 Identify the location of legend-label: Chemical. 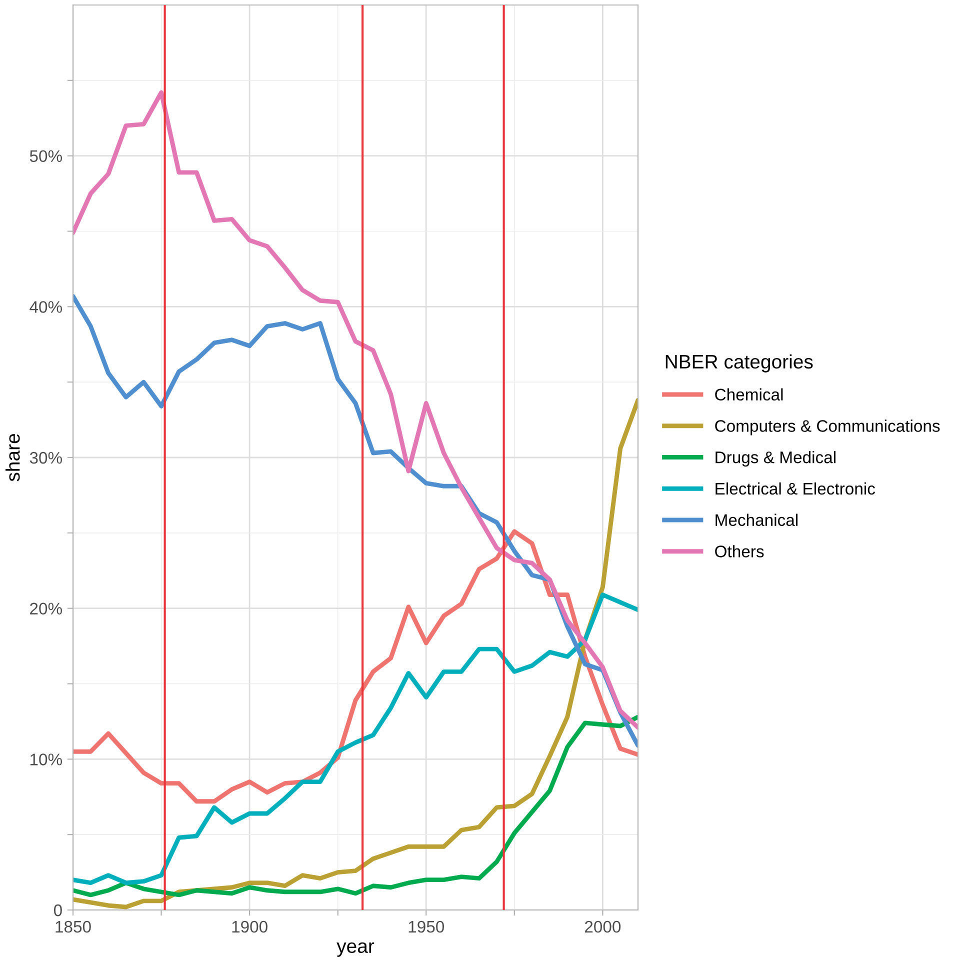
(749, 394).